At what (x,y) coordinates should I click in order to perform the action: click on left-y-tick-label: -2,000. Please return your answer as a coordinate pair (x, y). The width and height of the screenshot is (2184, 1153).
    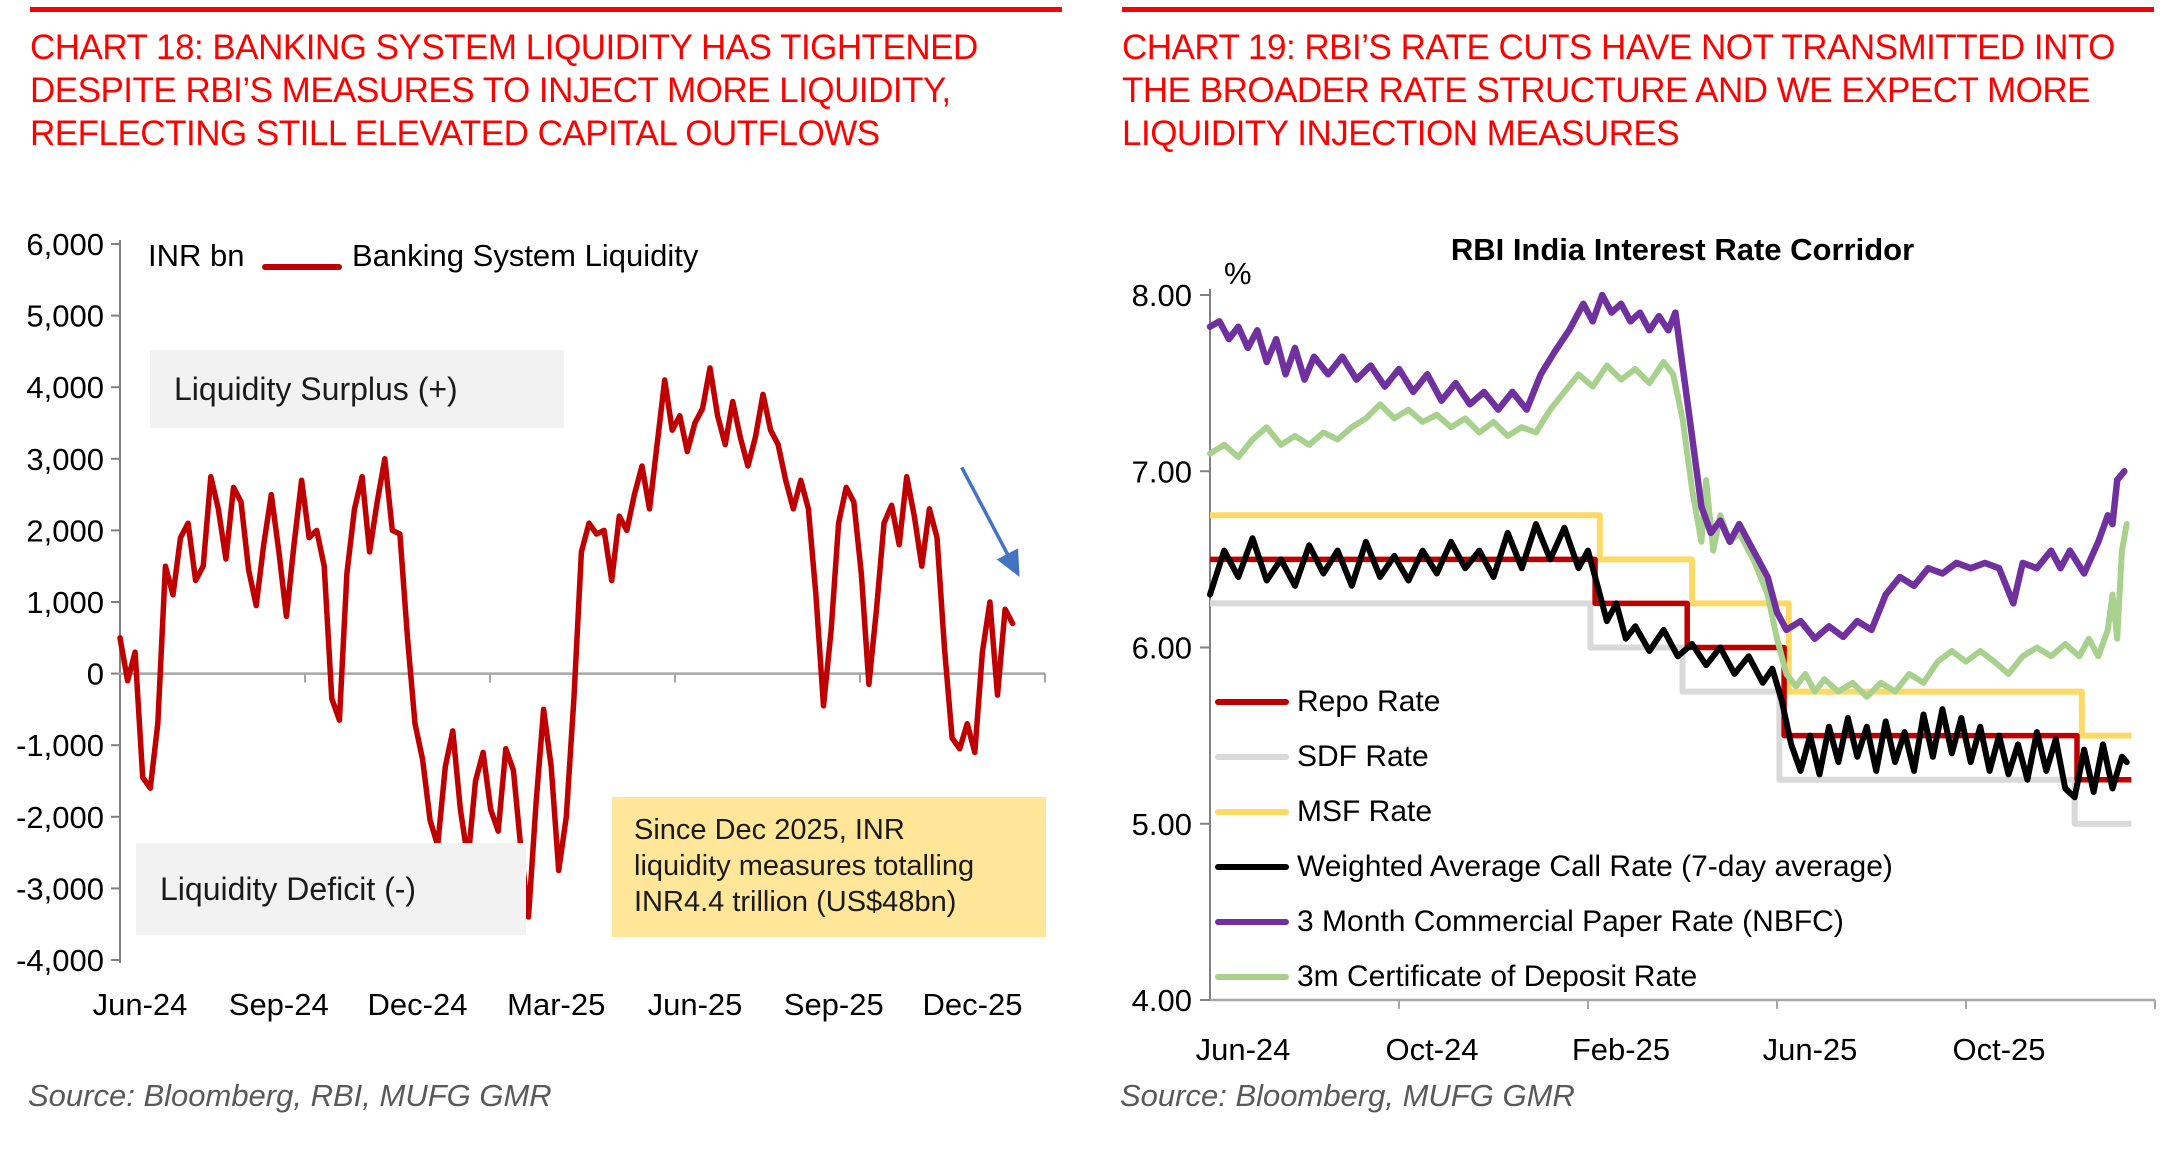
    Looking at the image, I should click on (60, 817).